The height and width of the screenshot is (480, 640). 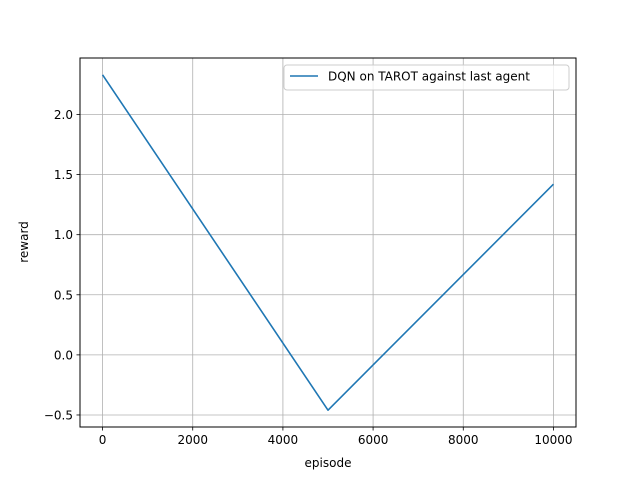 I want to click on x-tick-label: 0, so click(x=103, y=440).